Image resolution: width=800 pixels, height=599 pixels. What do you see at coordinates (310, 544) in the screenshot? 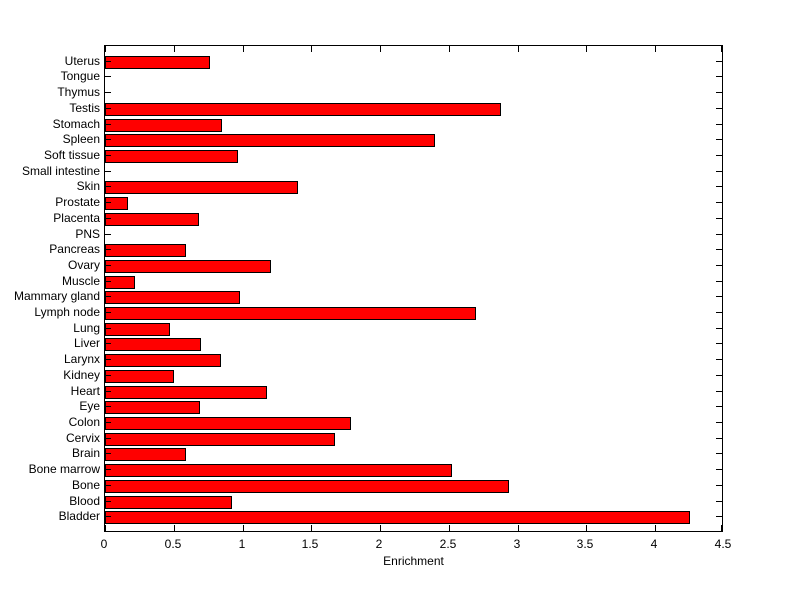
I see `x-tick-label-1-5: 1.5` at bounding box center [310, 544].